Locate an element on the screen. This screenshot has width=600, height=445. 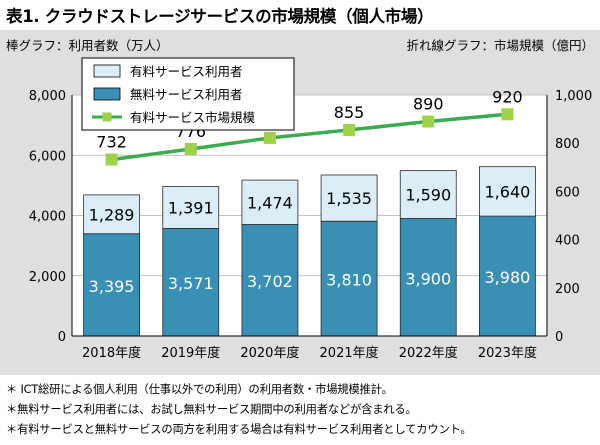
line-label: 890 is located at coordinates (428, 104).